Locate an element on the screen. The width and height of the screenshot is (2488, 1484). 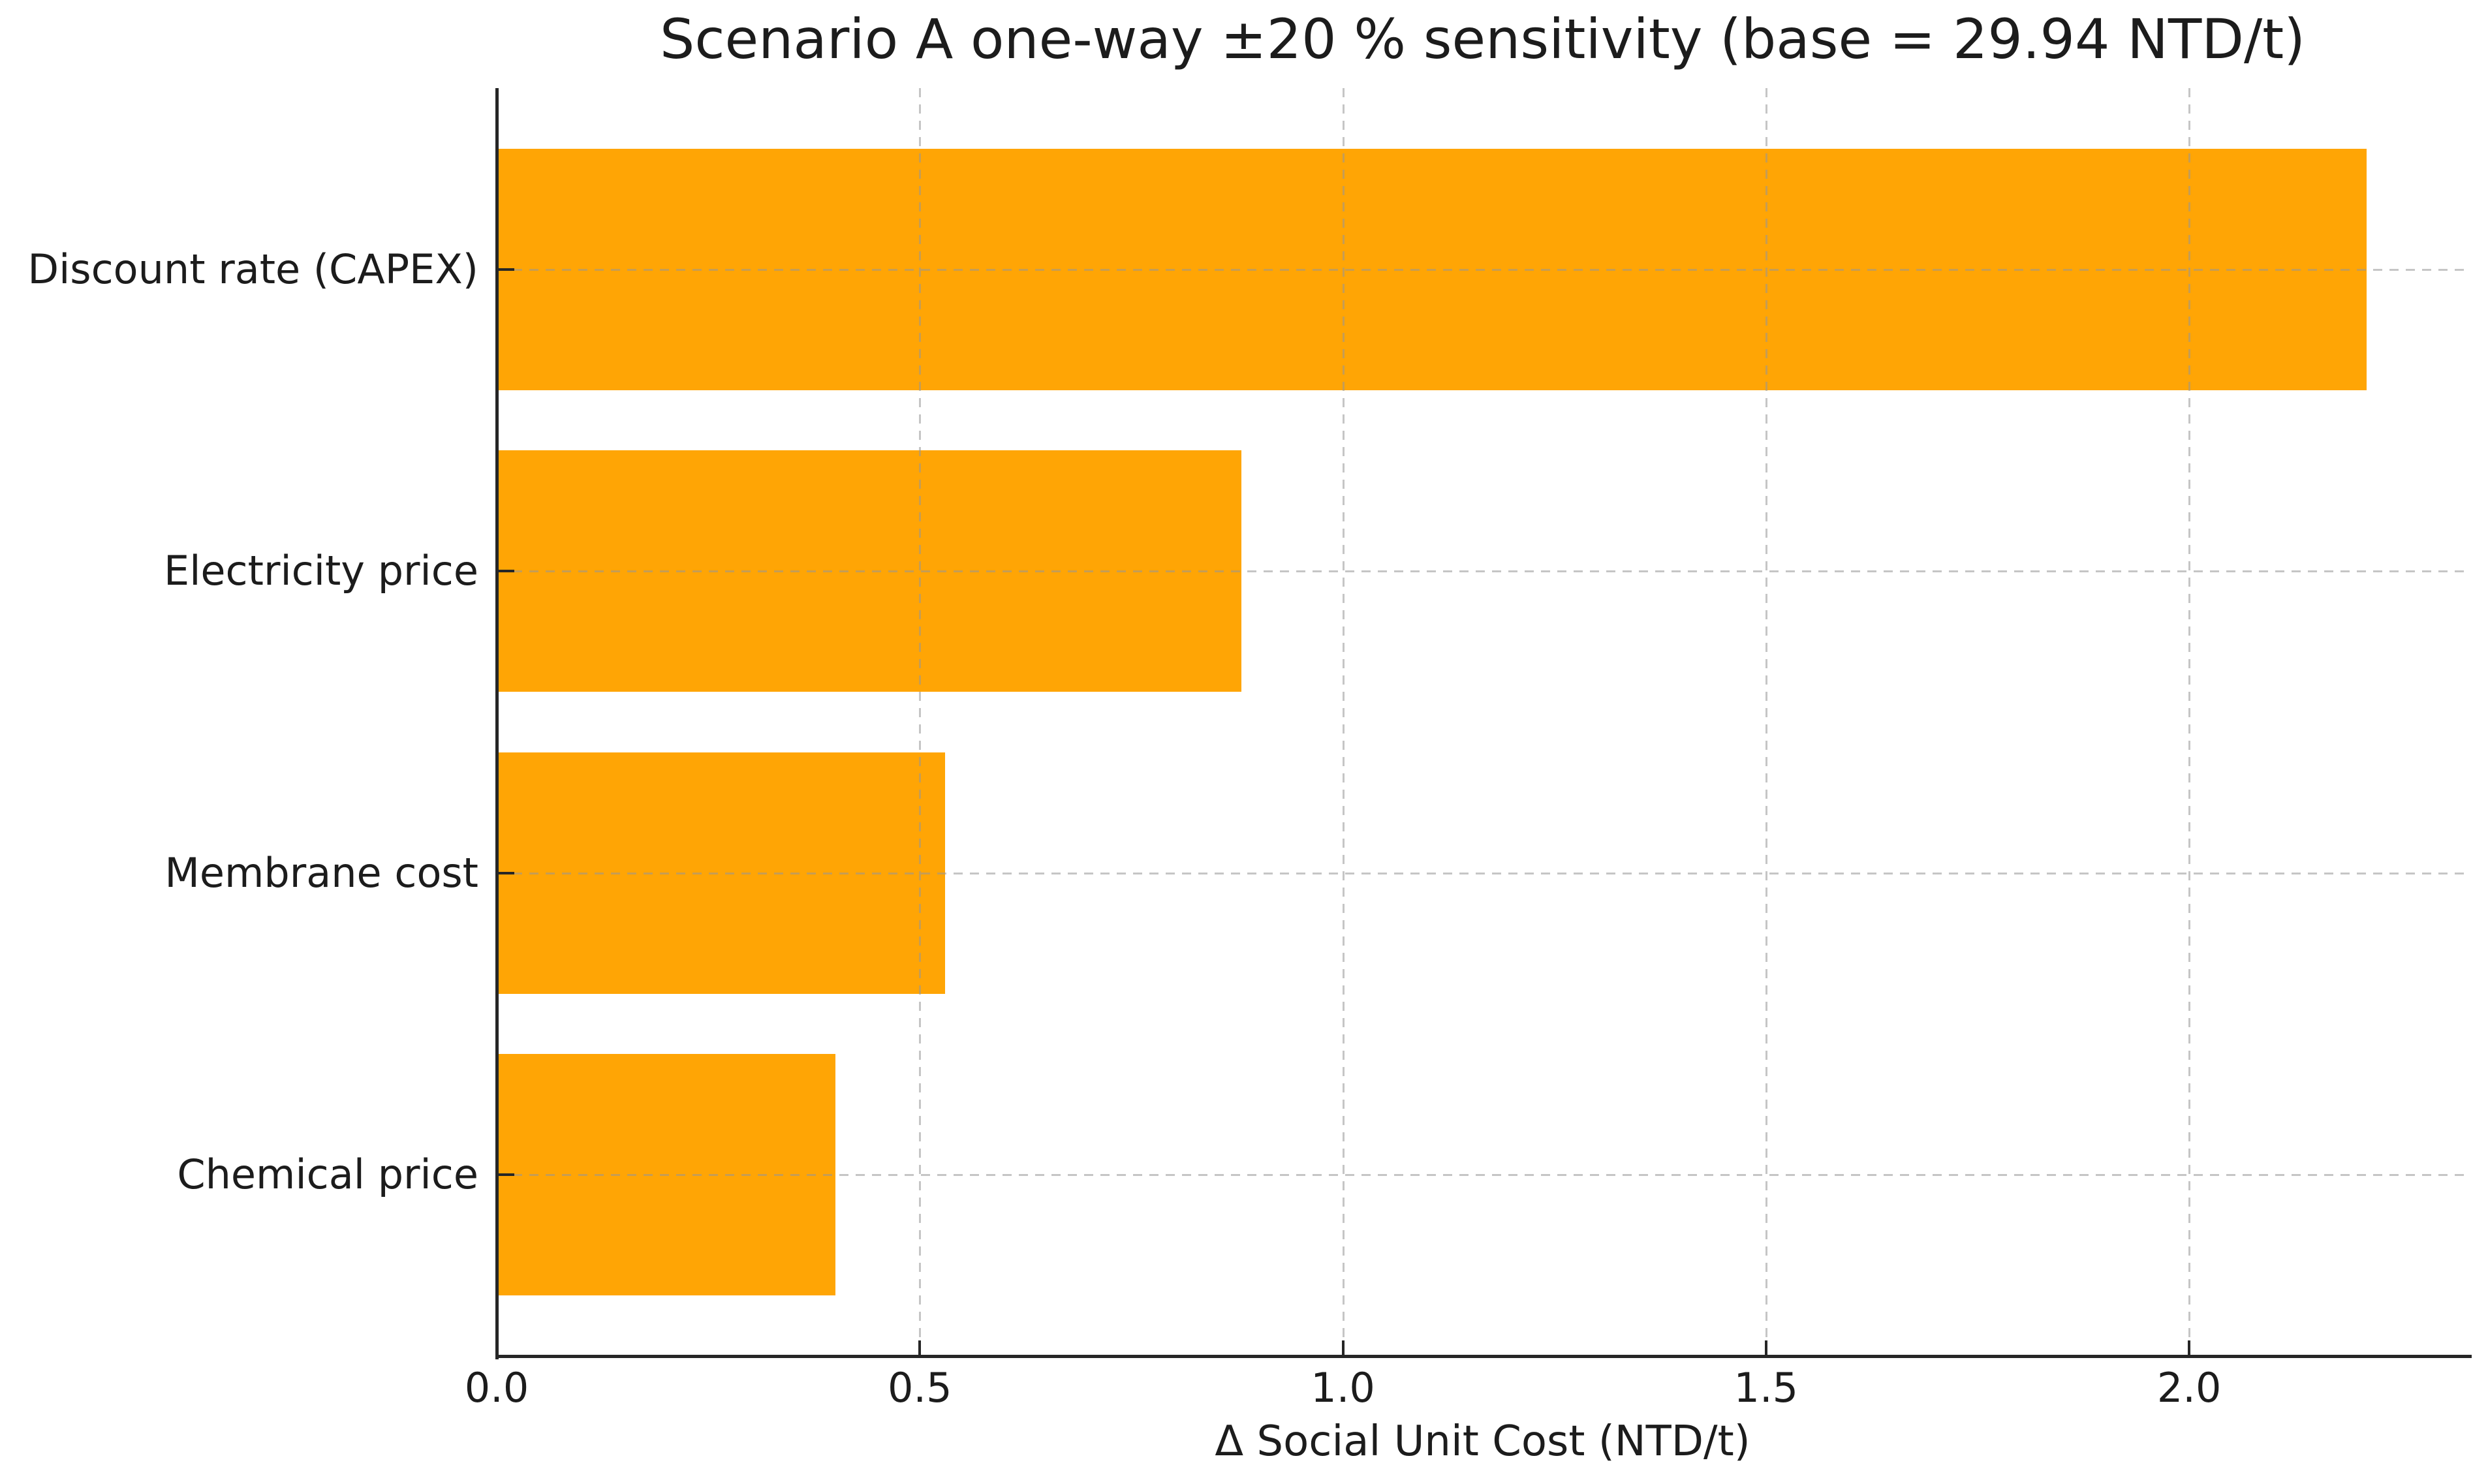
category-label: Discount rate (CAPEX) is located at coordinates (252, 269).